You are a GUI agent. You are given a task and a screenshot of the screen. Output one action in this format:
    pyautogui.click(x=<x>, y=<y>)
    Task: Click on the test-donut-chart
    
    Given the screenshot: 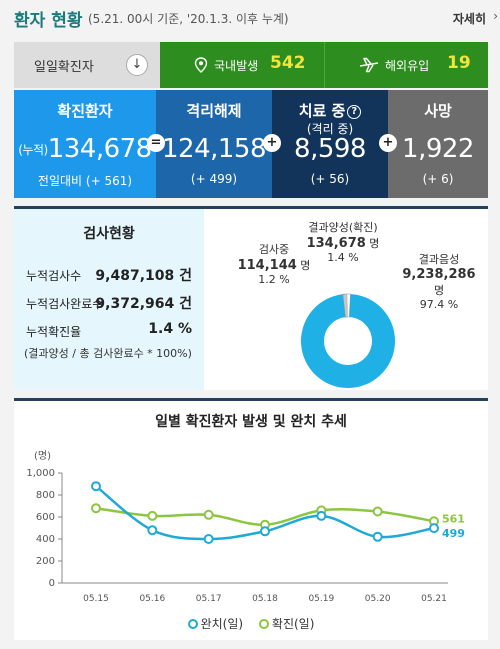 What is the action you would take?
    pyautogui.click(x=348, y=340)
    